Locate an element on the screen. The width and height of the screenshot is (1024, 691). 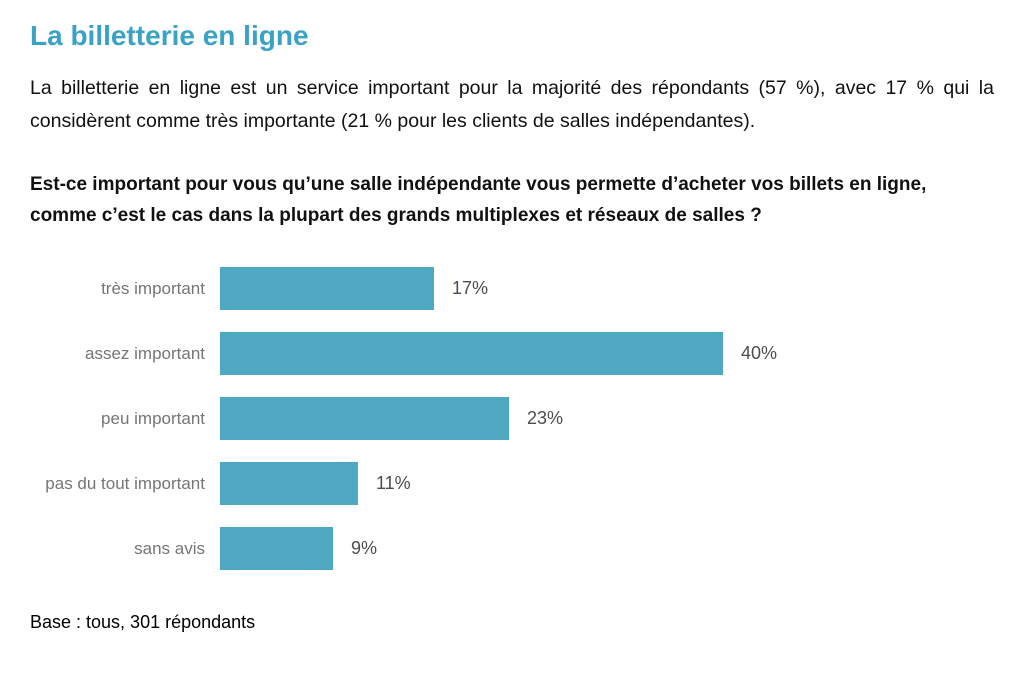
chart-row: sans avis 9% is located at coordinates (512, 549).